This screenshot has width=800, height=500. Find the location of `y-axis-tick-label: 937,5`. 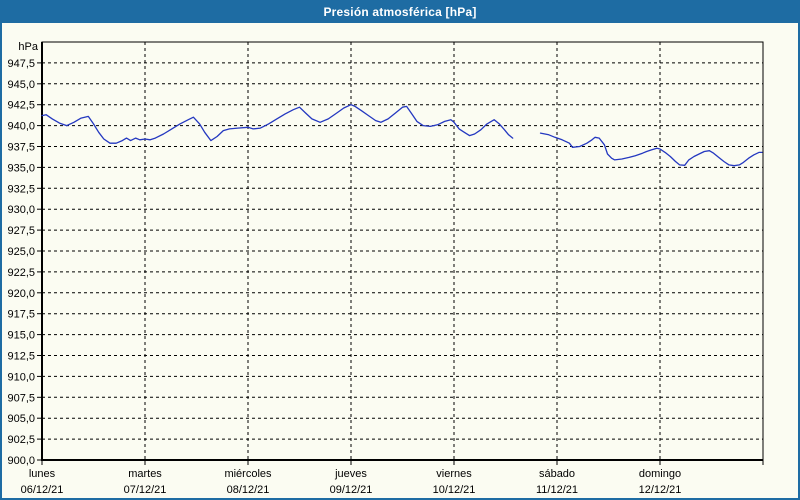

y-axis-tick-label: 937,5 is located at coordinates (21, 148).